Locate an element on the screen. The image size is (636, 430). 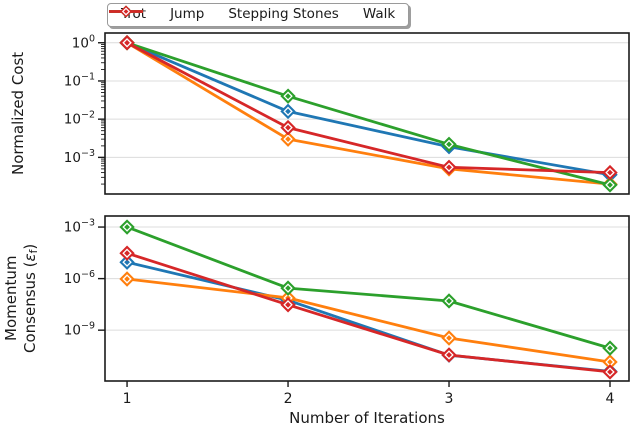
x-tick-label: 3 is located at coordinates (449, 399).